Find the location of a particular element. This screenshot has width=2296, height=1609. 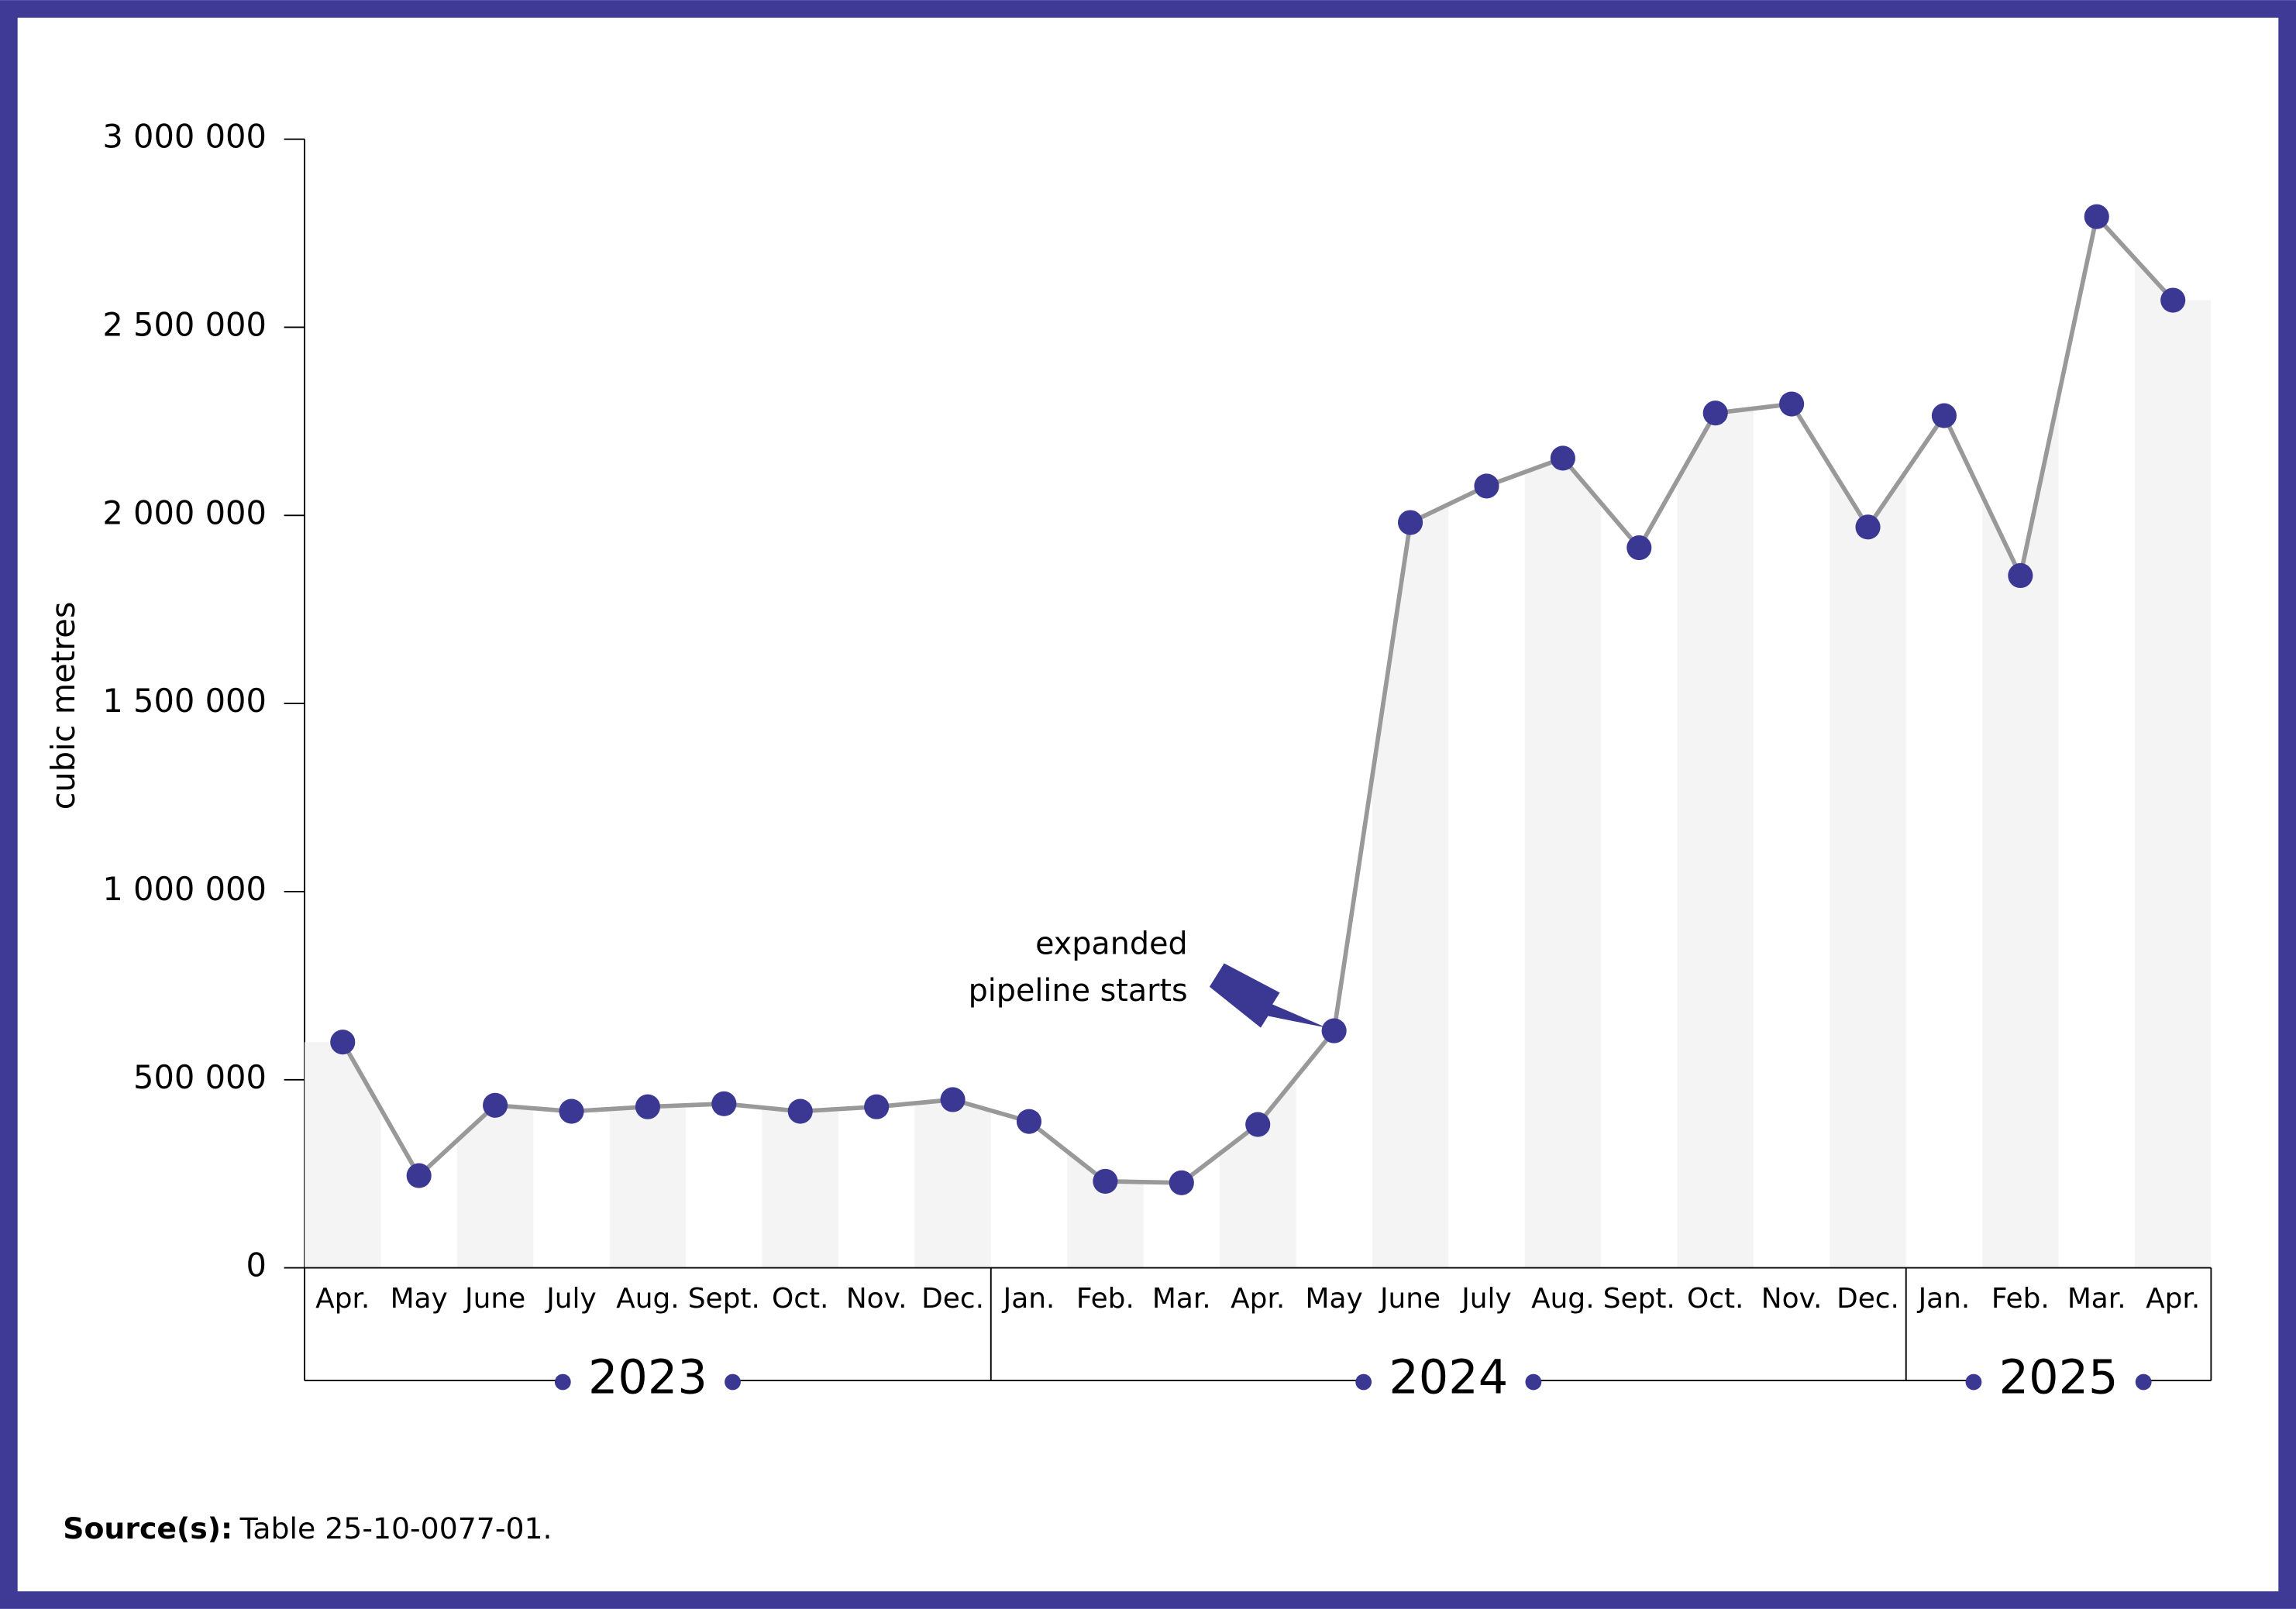

group-label: 2023 is located at coordinates (648, 1378).